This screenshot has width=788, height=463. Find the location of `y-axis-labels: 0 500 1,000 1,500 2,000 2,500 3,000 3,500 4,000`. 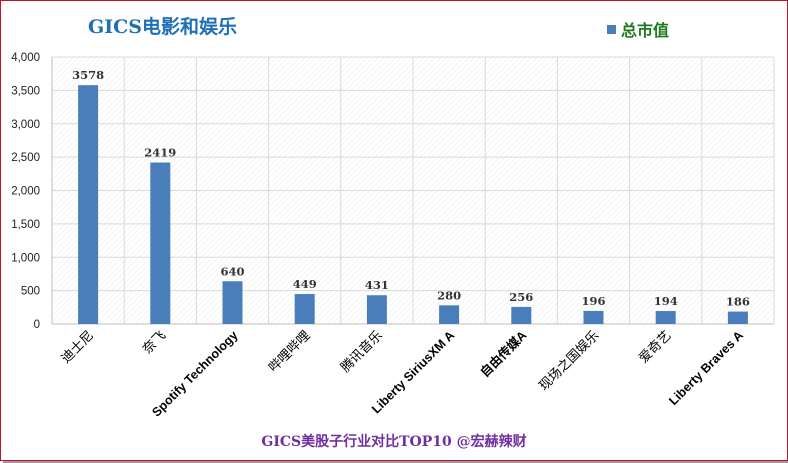

y-axis-labels: 0 500 1,000 1,500 2,000 2,500 3,000 3,500 4,000 is located at coordinates (25, 191).